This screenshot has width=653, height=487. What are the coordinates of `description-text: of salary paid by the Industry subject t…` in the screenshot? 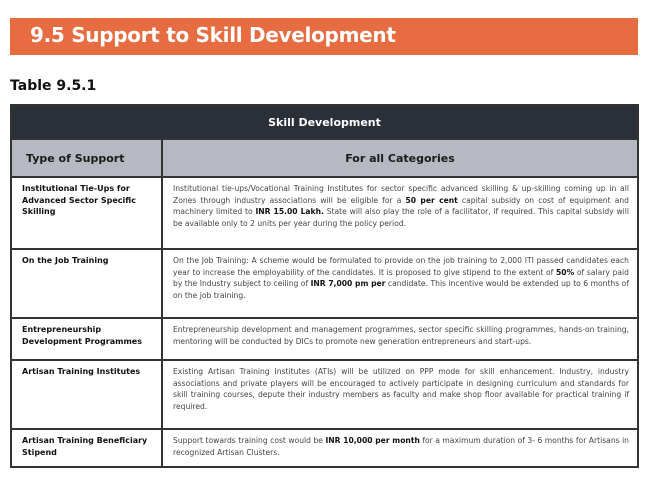 It's located at (401, 278).